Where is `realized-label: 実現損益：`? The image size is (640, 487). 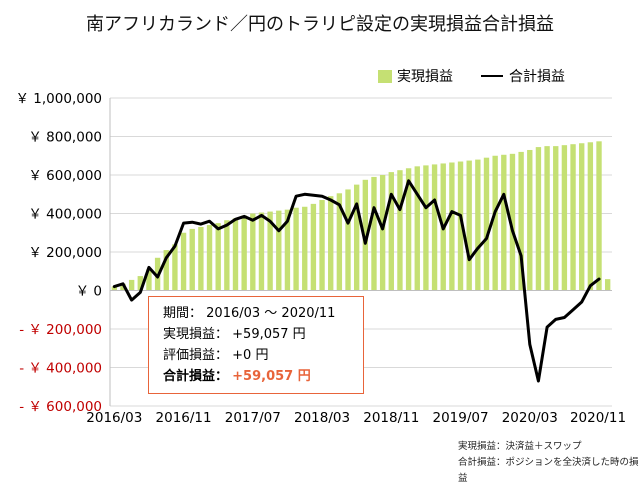
realized-label: 実現損益： is located at coordinates (196, 334).